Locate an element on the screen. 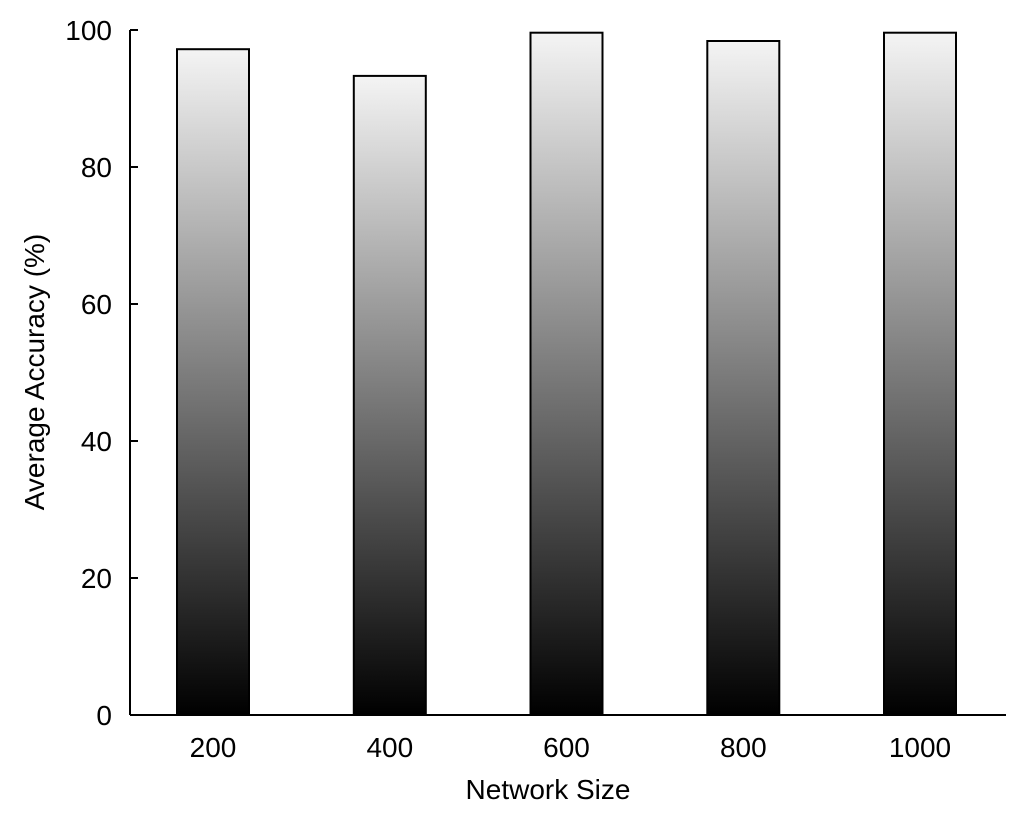 Image resolution: width=1024 pixels, height=815 pixels. y-tick-label: 40 is located at coordinates (96, 441).